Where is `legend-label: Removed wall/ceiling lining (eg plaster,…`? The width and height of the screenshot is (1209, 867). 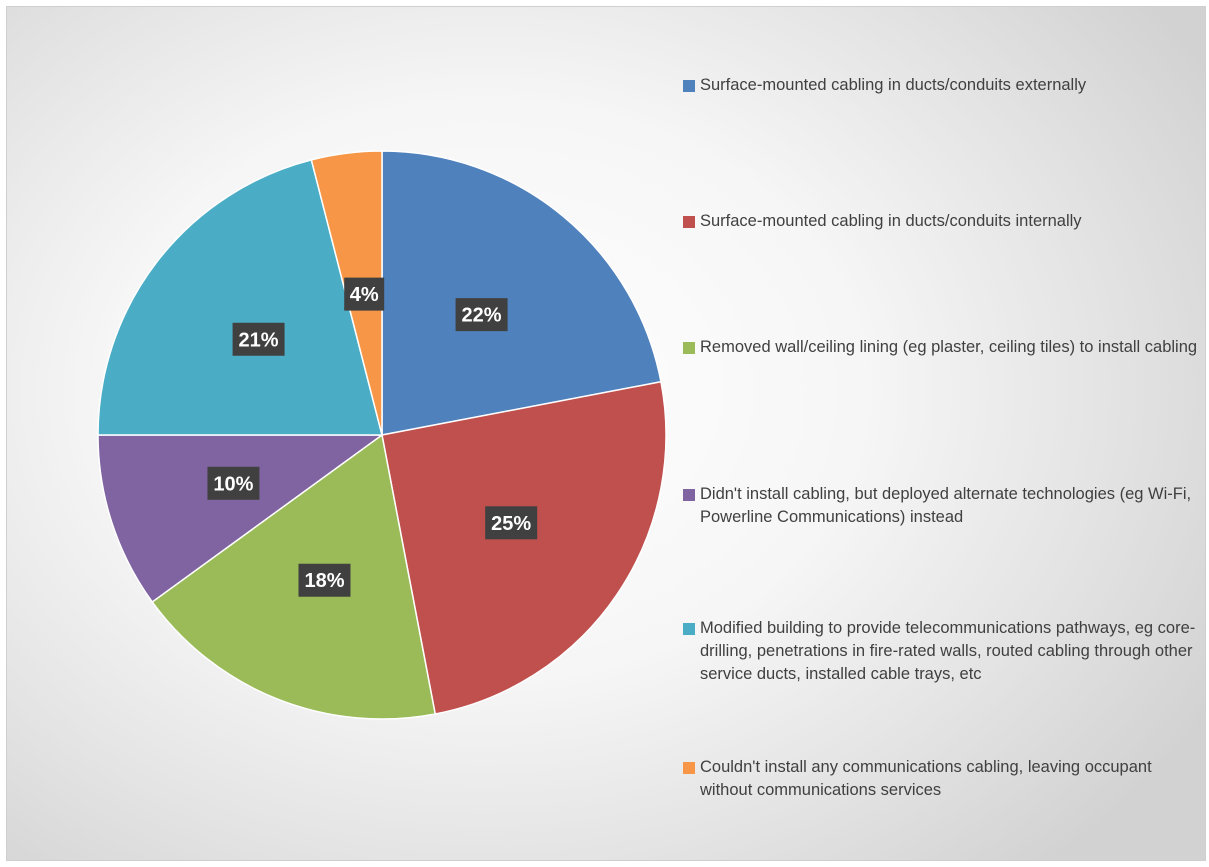
legend-label: Removed wall/ceiling lining (eg plaster,… is located at coordinates (949, 347).